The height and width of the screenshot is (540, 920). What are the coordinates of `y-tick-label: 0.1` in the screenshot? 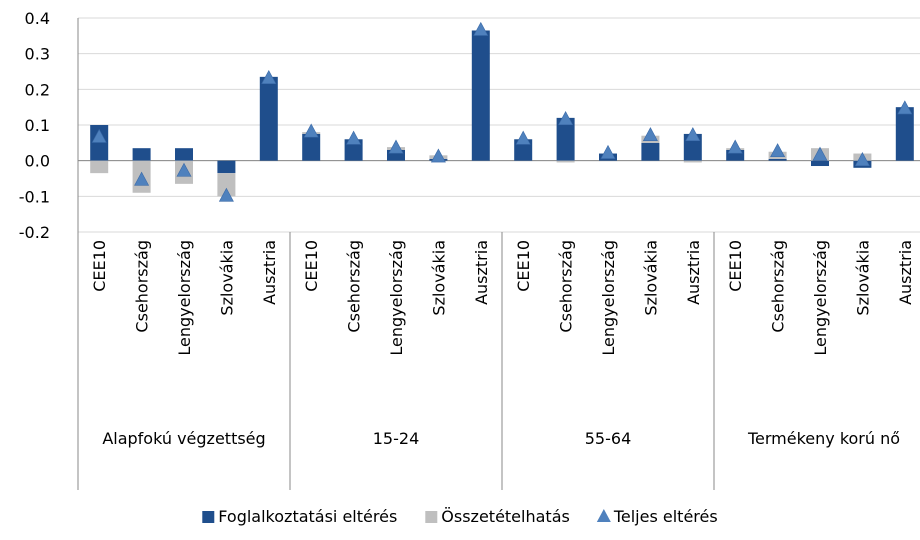 It's located at (37, 125).